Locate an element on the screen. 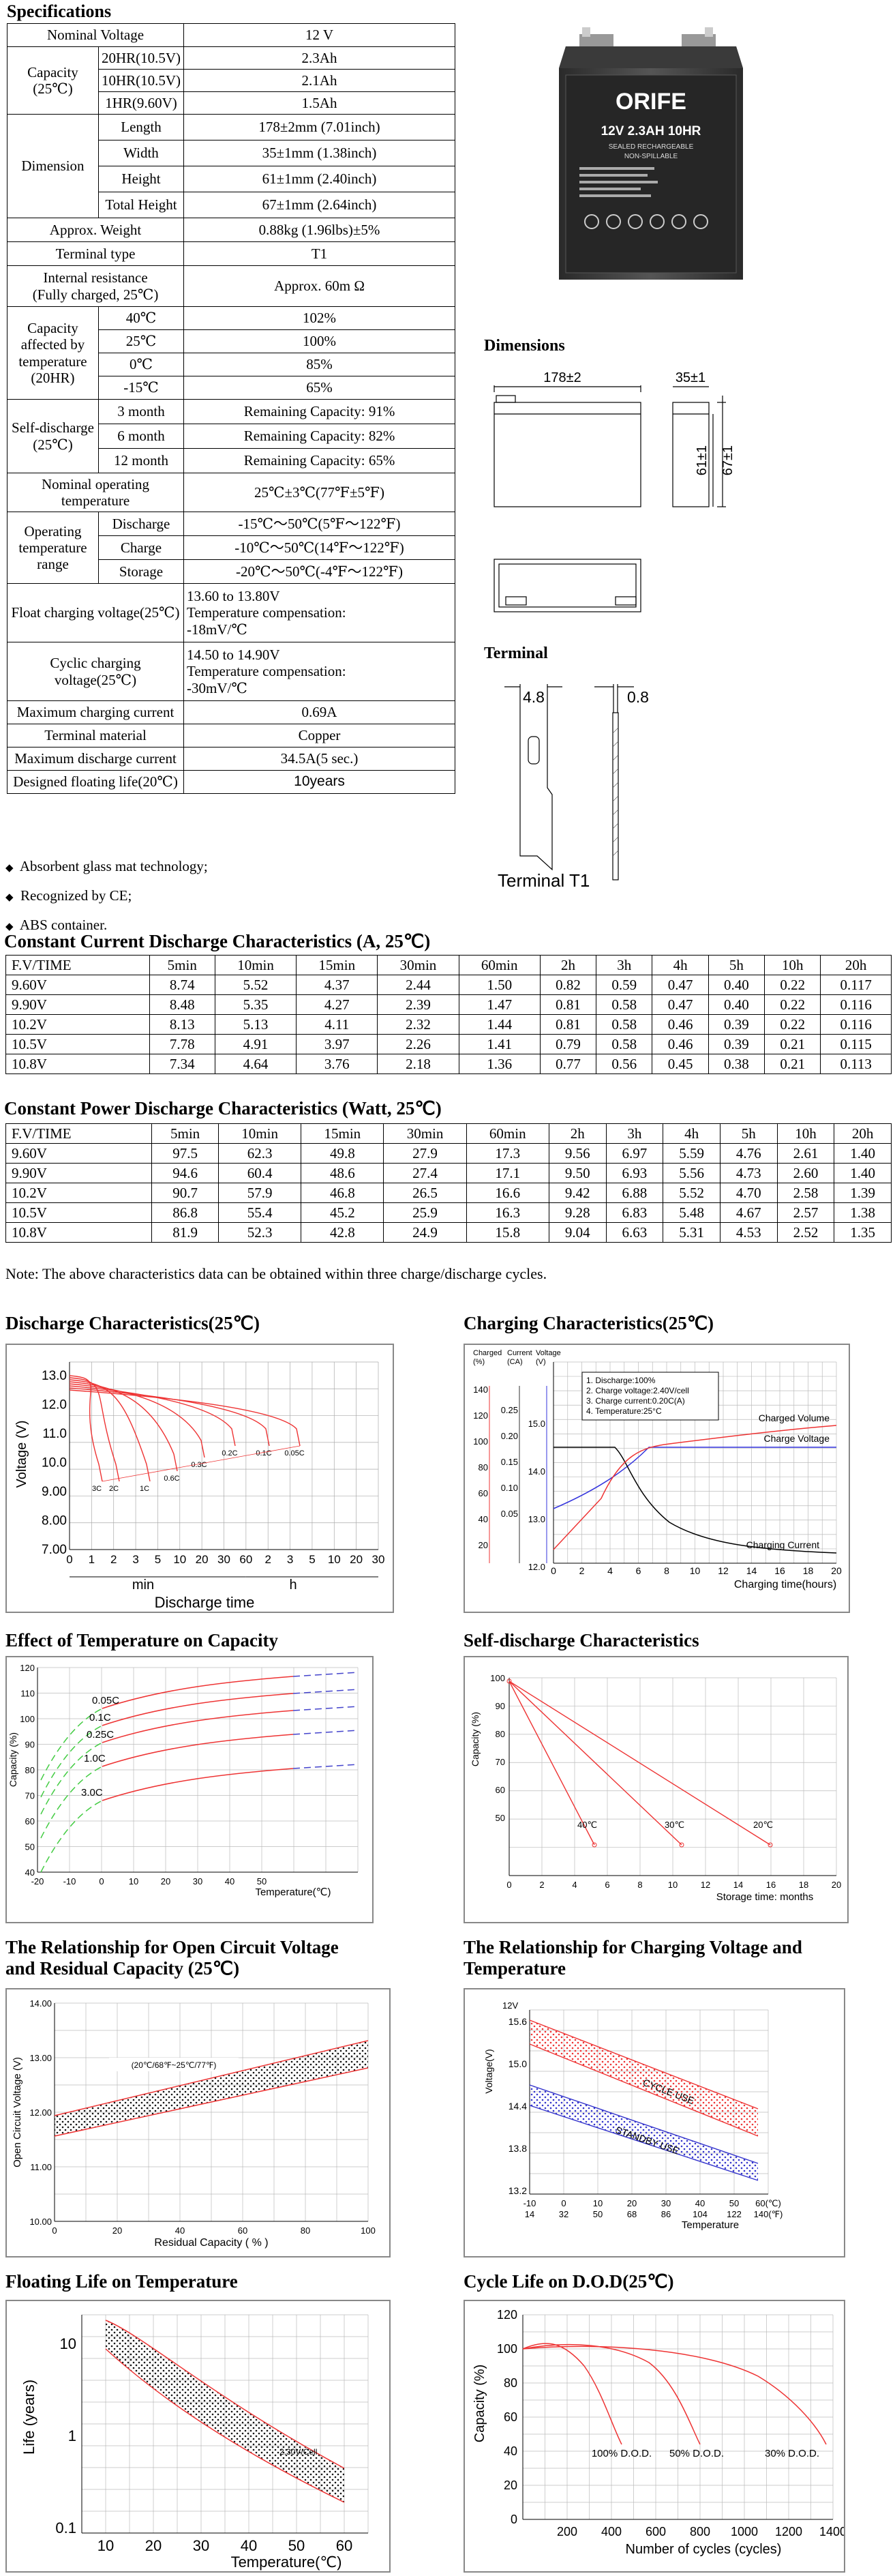 This screenshot has width=895, height=2576. cp-cell: 9.50 is located at coordinates (577, 1173).